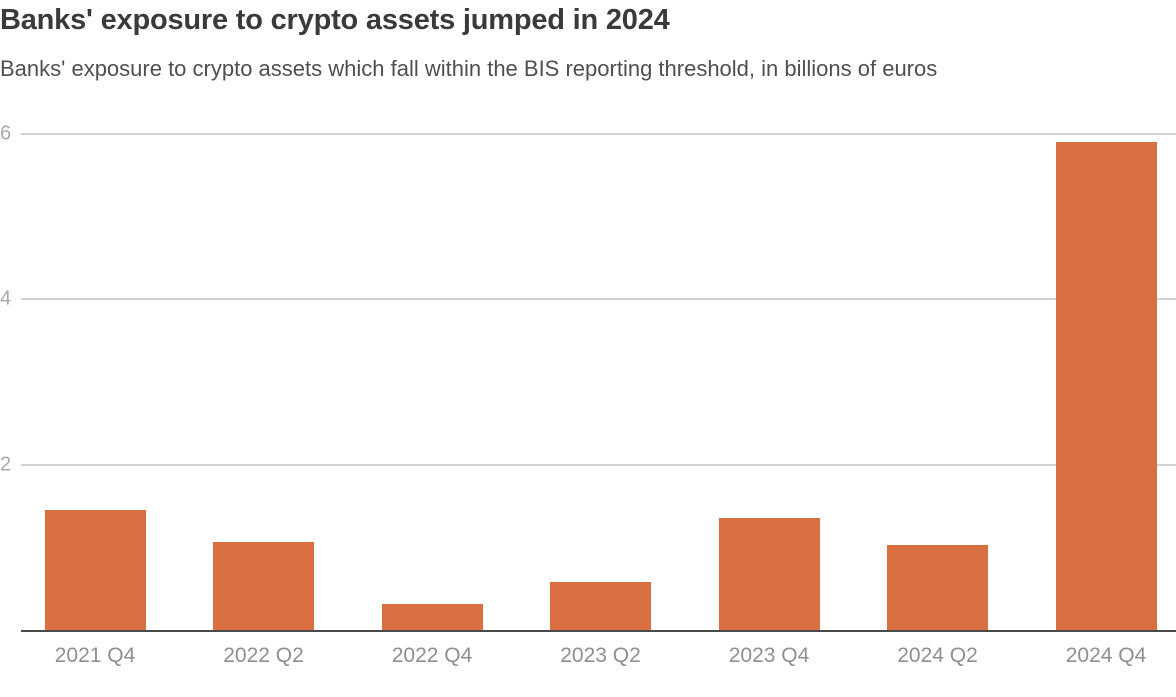  I want to click on bar-2022-q2, so click(263, 586).